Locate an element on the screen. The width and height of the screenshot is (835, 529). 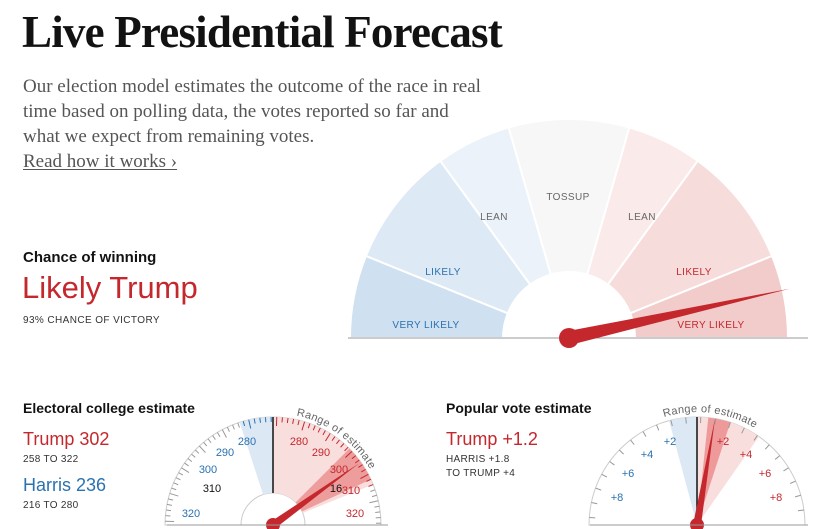
segment-lean-trump: LEAN is located at coordinates (642, 217).